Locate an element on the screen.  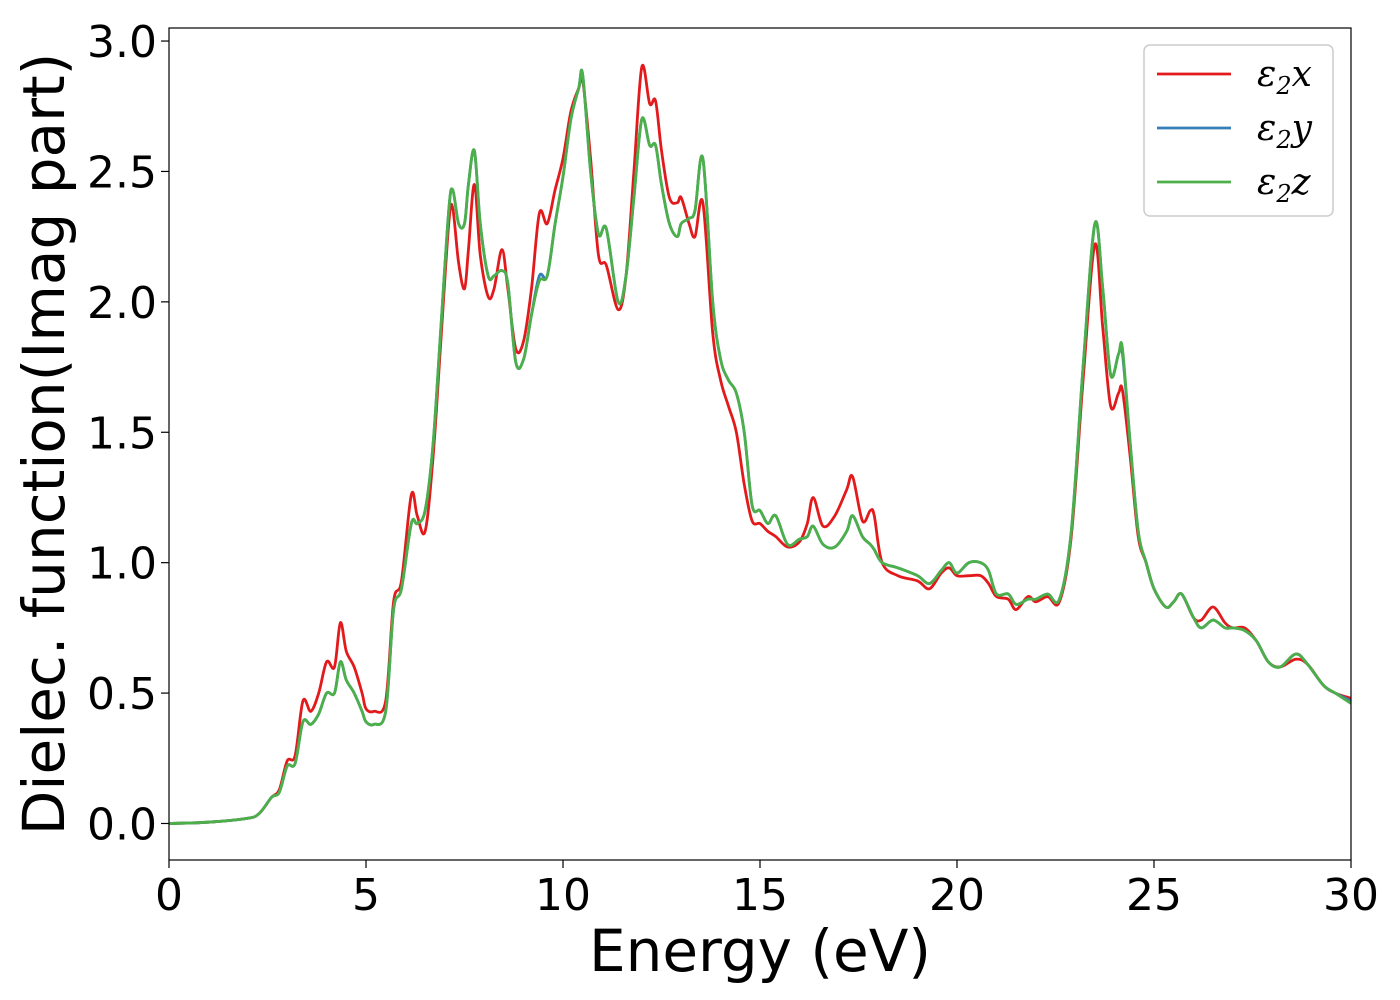
legend-variable: y is located at coordinates (1301, 128).